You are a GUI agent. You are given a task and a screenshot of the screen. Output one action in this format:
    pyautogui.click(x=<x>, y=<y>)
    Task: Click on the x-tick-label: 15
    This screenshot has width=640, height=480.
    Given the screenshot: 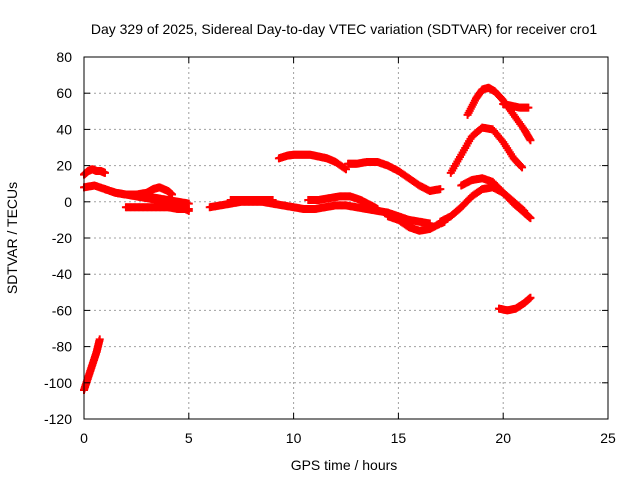 What is the action you would take?
    pyautogui.click(x=399, y=438)
    